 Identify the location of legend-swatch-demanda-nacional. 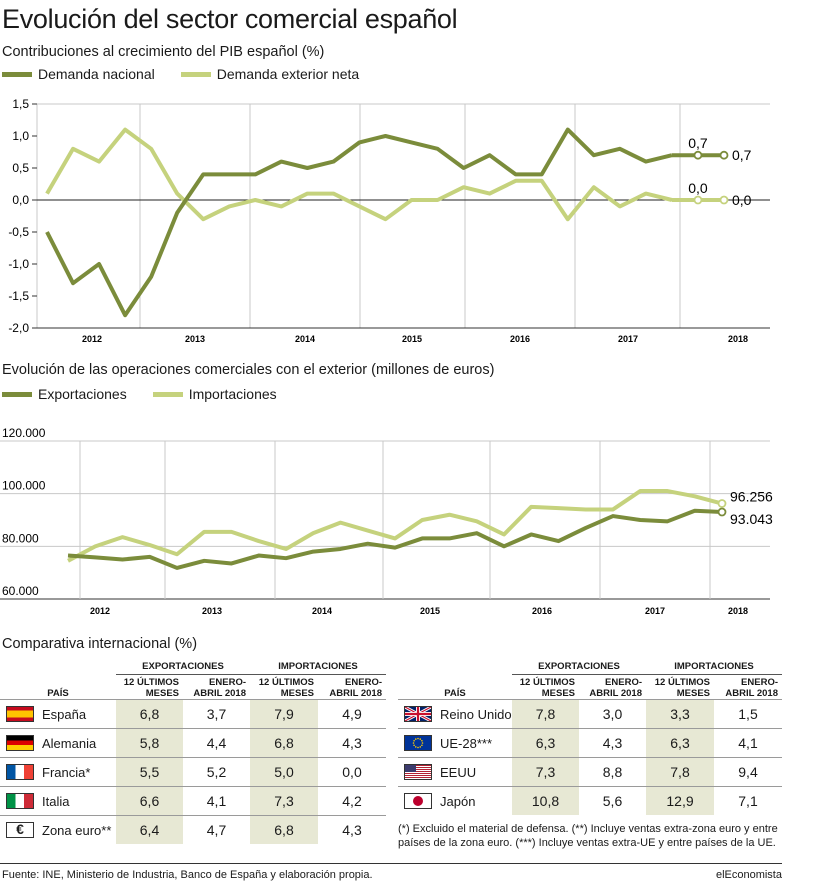
(17, 74).